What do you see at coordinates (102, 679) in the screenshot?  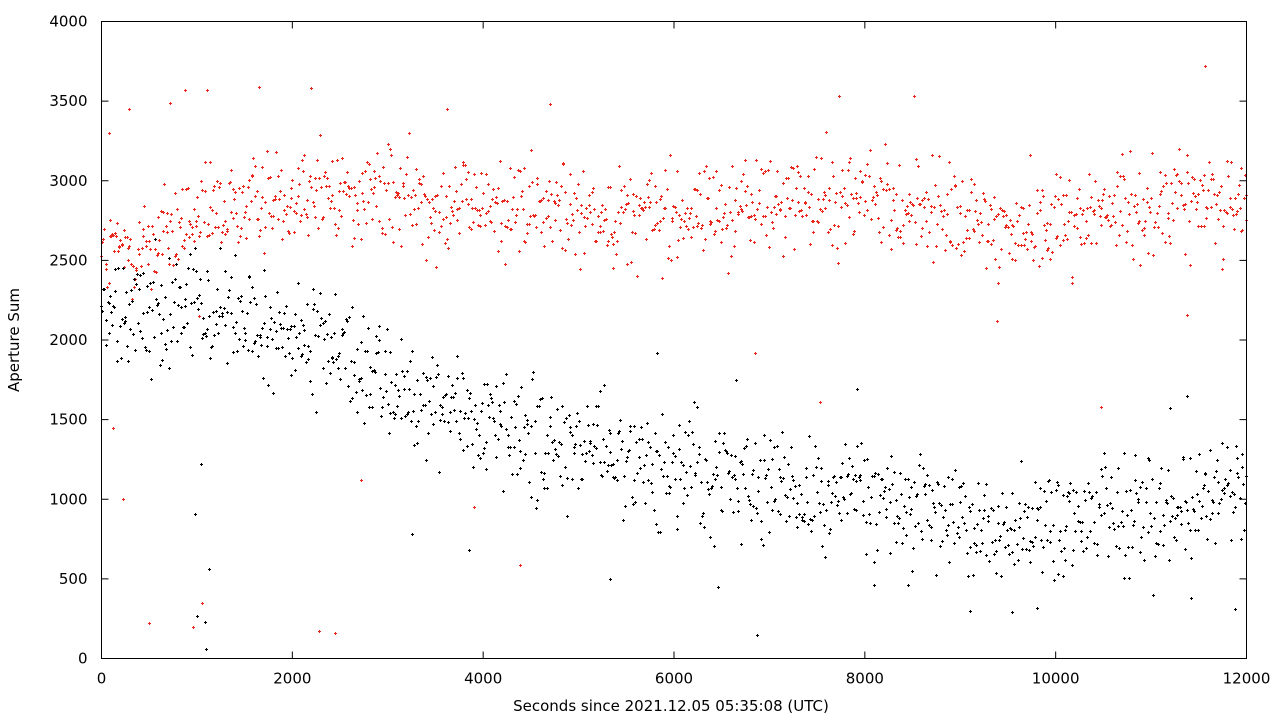 I see `x-tick-label: 0` at bounding box center [102, 679].